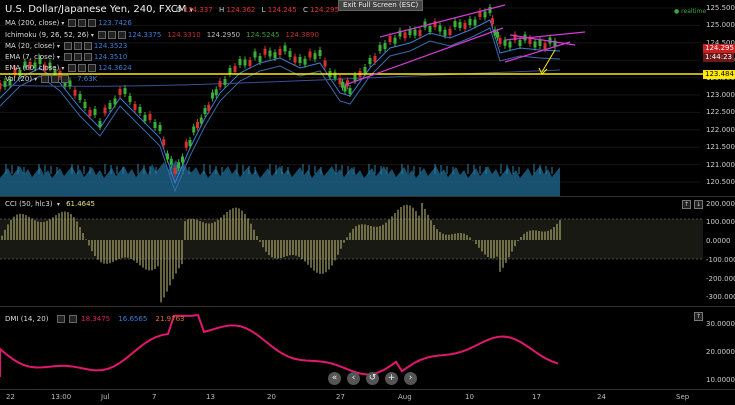 This screenshot has height=405, width=735. I want to click on dmi-close-icon, so click(72, 319).